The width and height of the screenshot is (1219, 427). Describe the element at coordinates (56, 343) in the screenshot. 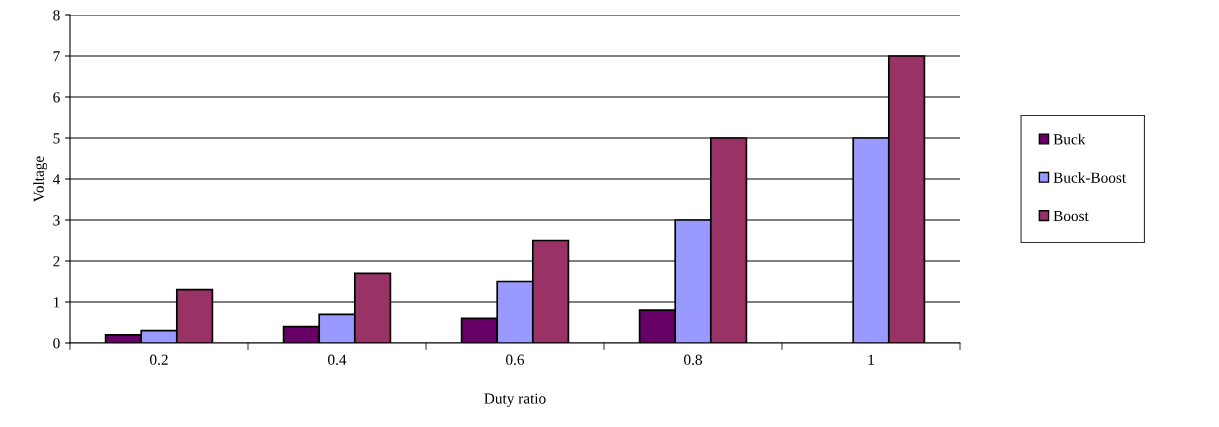

I see `y-tick-label: 0` at that location.